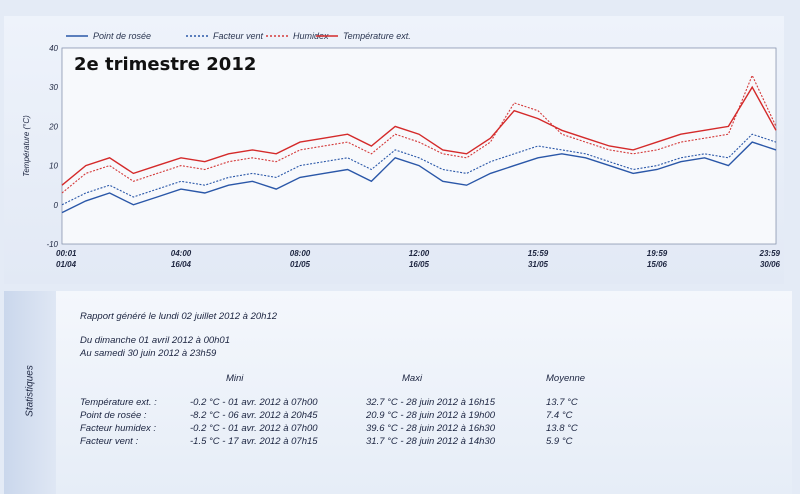  What do you see at coordinates (377, 36) in the screenshot?
I see `legend-entry: Température ext.` at bounding box center [377, 36].